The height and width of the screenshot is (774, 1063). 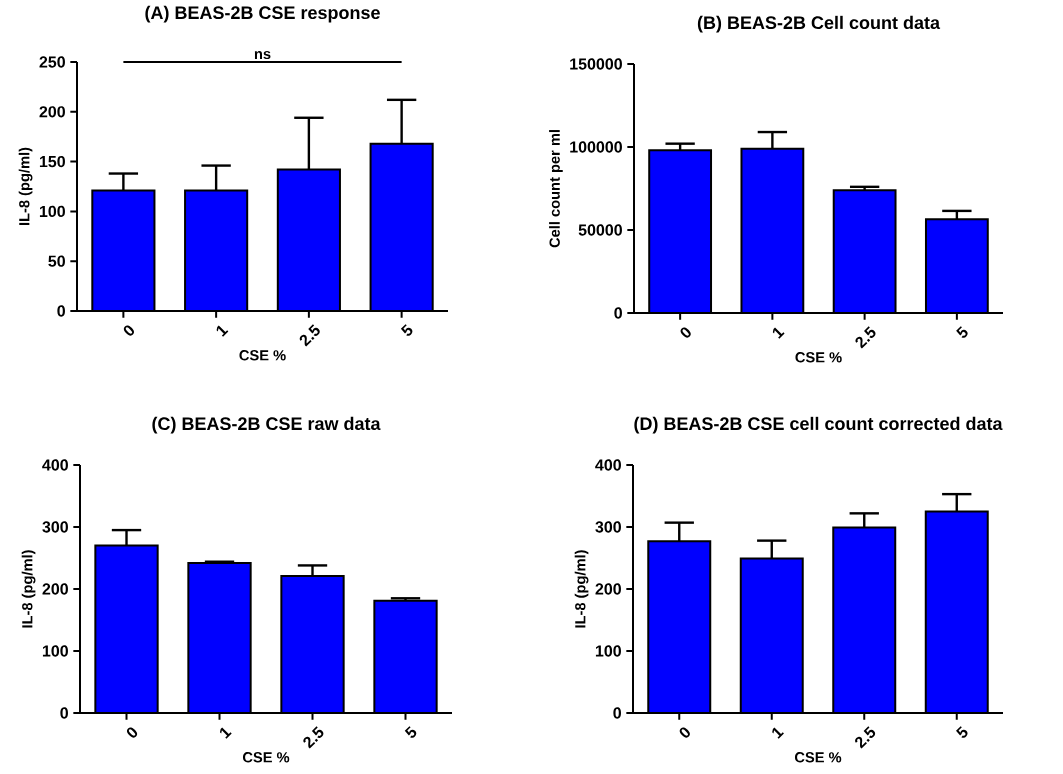 What do you see at coordinates (596, 147) in the screenshot?
I see `y-tick-label: 100000` at bounding box center [596, 147].